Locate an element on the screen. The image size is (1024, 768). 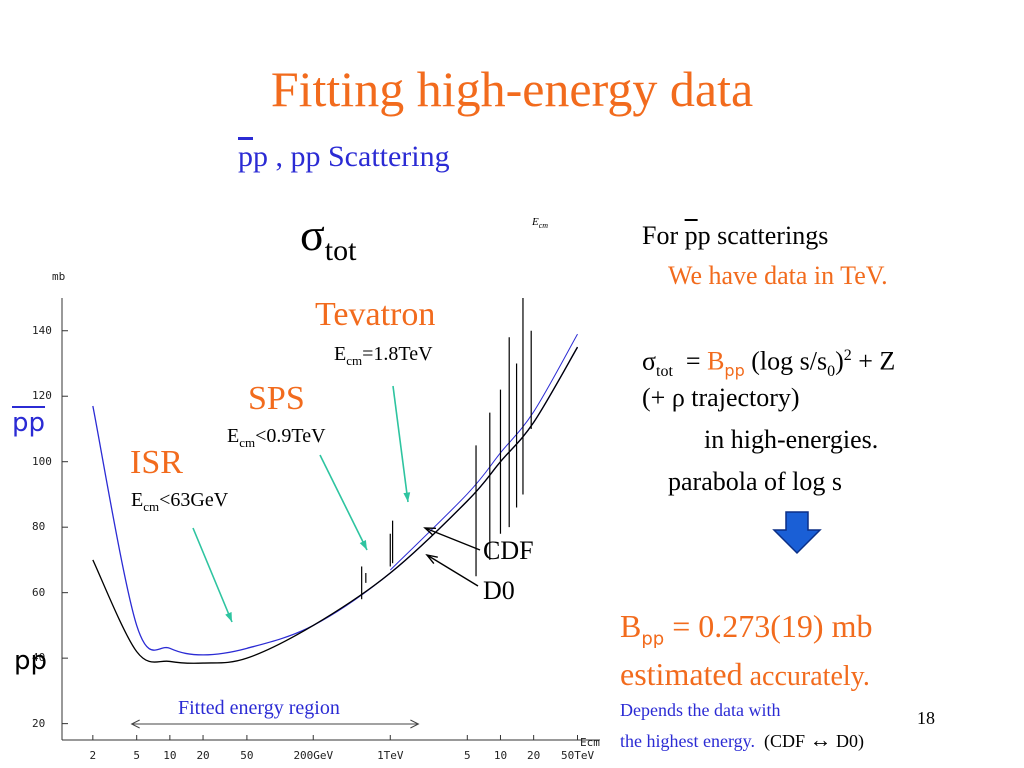
d0-arrow-head is located at coordinates (431, 559).